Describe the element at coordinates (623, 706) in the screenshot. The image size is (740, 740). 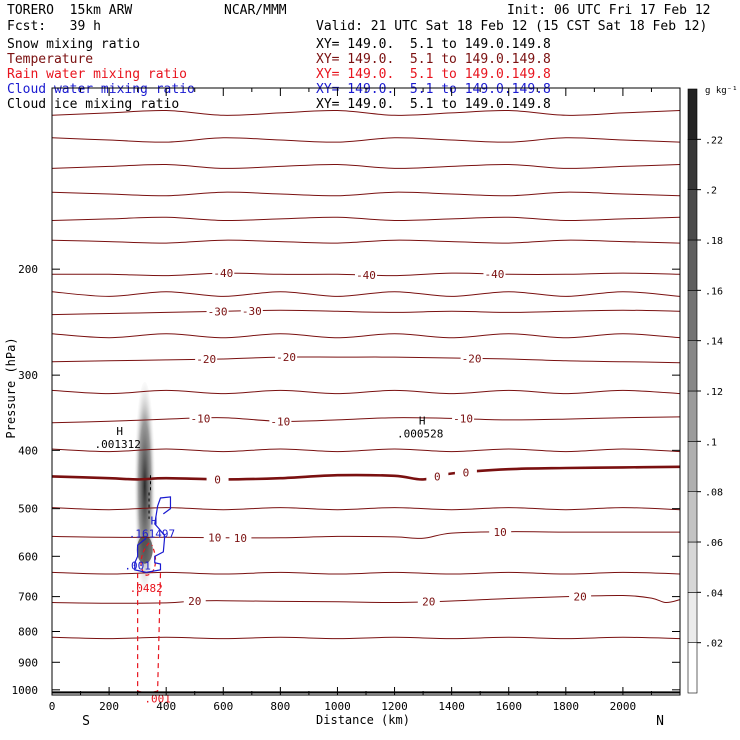
I see `x-tick-label: 2000` at that location.